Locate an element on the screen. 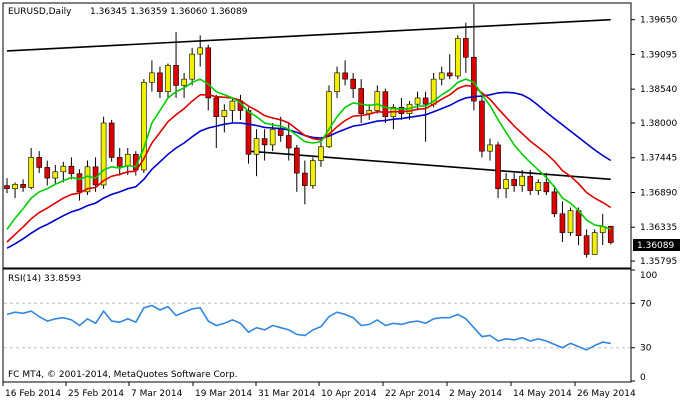 The image size is (680, 400). rsi-tick-label: 0 is located at coordinates (643, 378).